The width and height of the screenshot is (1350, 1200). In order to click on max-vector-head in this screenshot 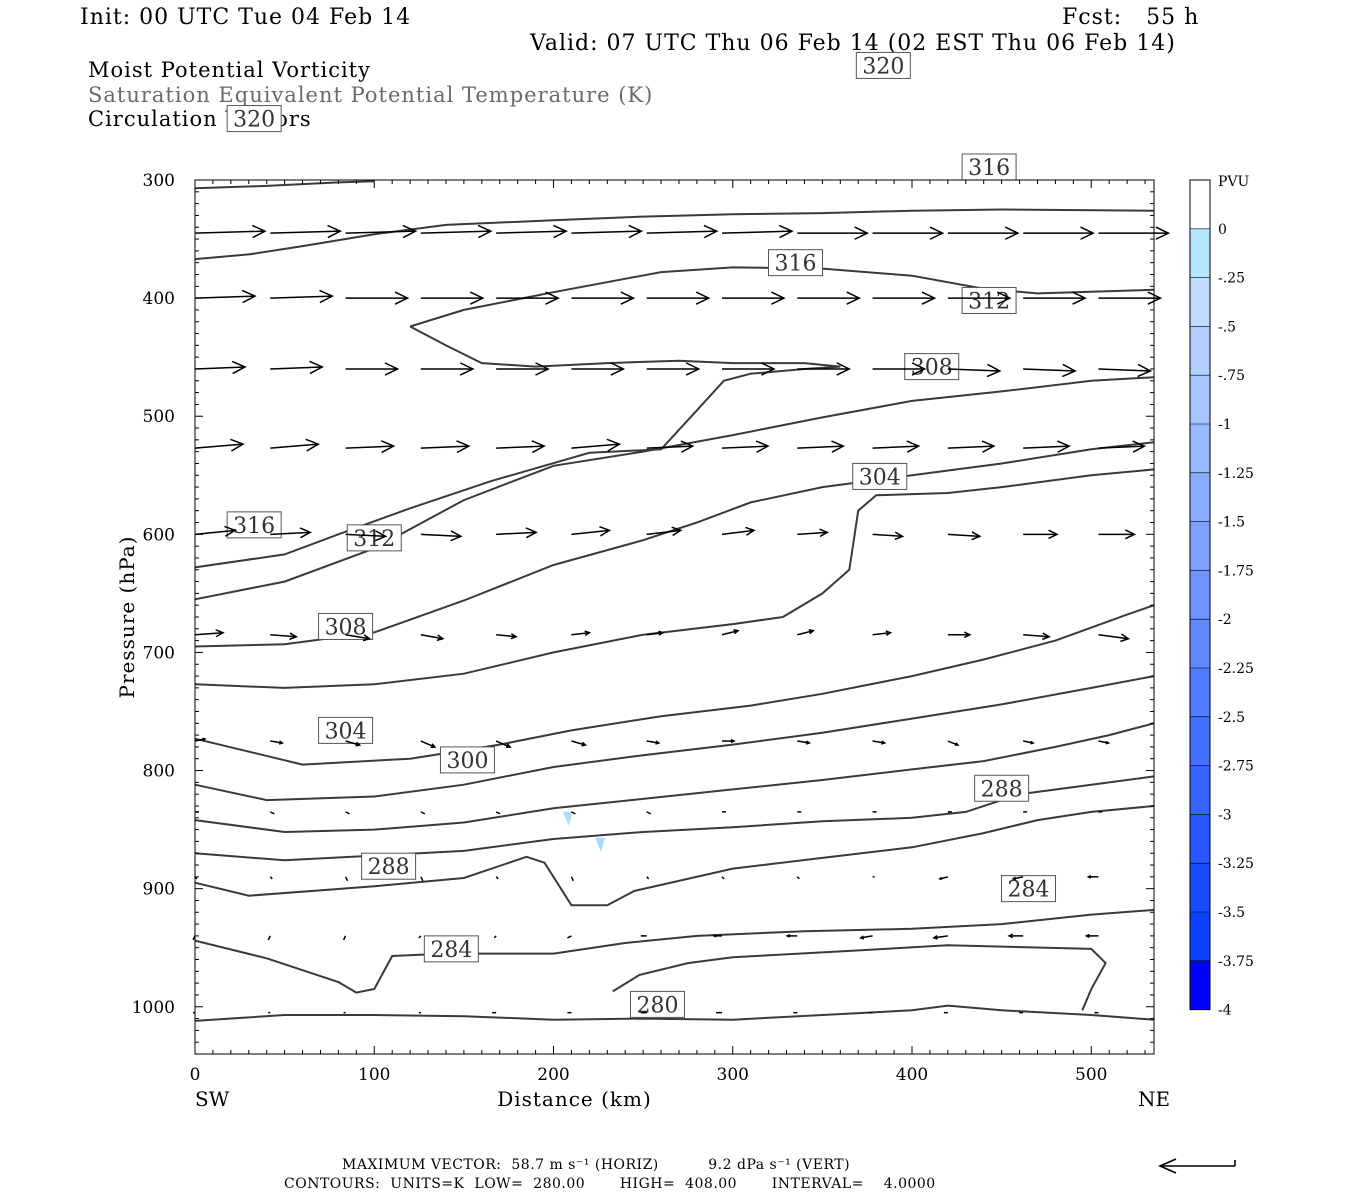, I will do `click(1167, 1166)`.